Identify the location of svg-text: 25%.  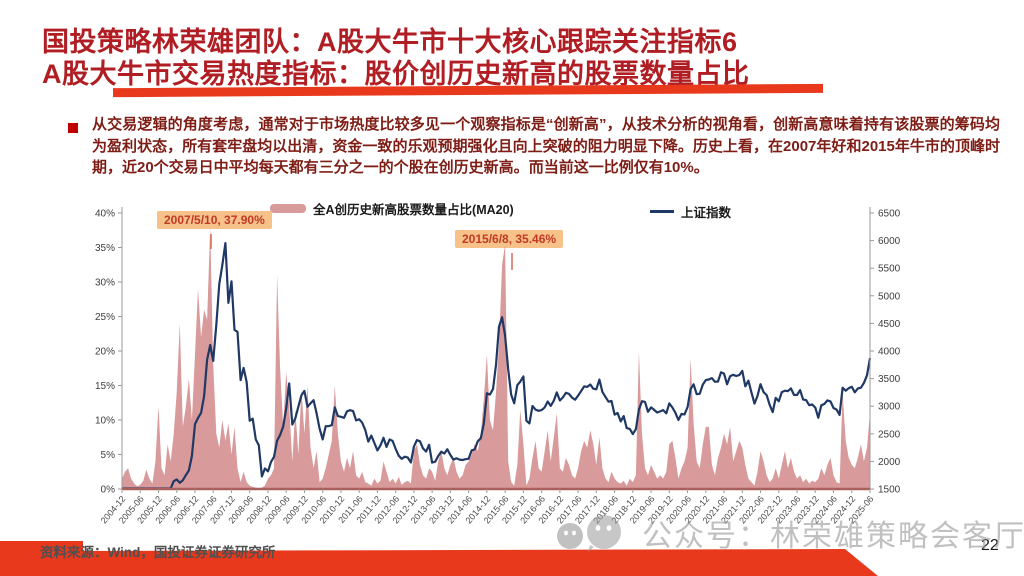
(105, 317).